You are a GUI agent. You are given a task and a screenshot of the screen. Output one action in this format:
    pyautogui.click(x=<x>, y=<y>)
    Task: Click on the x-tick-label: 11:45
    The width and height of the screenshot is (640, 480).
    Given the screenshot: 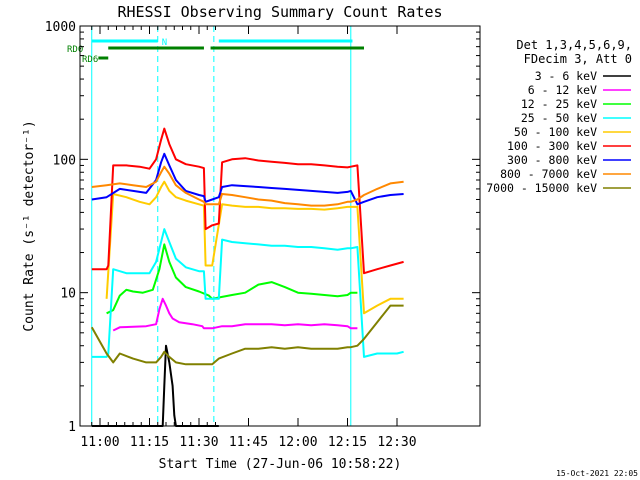 What is the action you would take?
    pyautogui.click(x=248, y=442)
    